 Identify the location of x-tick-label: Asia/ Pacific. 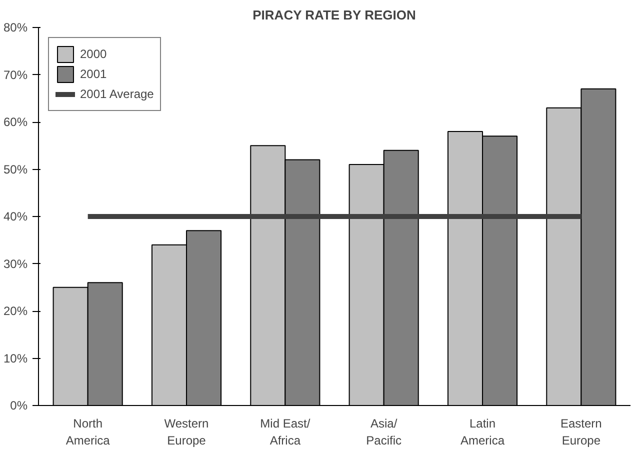
(384, 432).